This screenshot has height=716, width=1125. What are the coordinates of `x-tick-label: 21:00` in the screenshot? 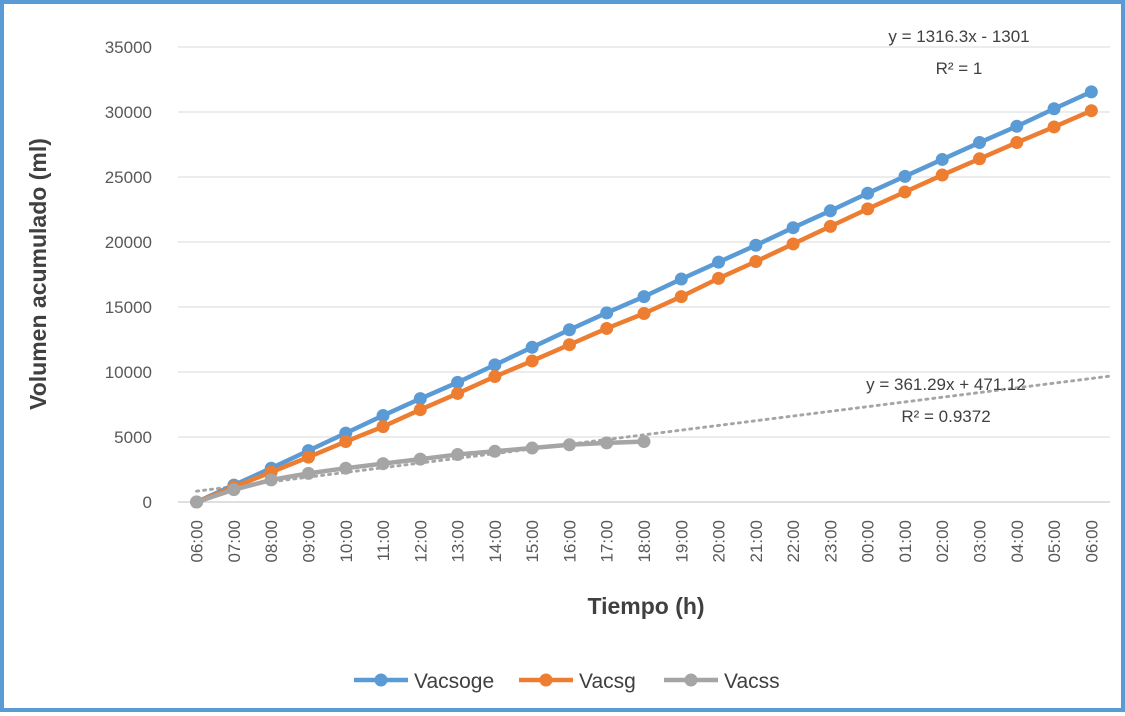 It's located at (756, 541).